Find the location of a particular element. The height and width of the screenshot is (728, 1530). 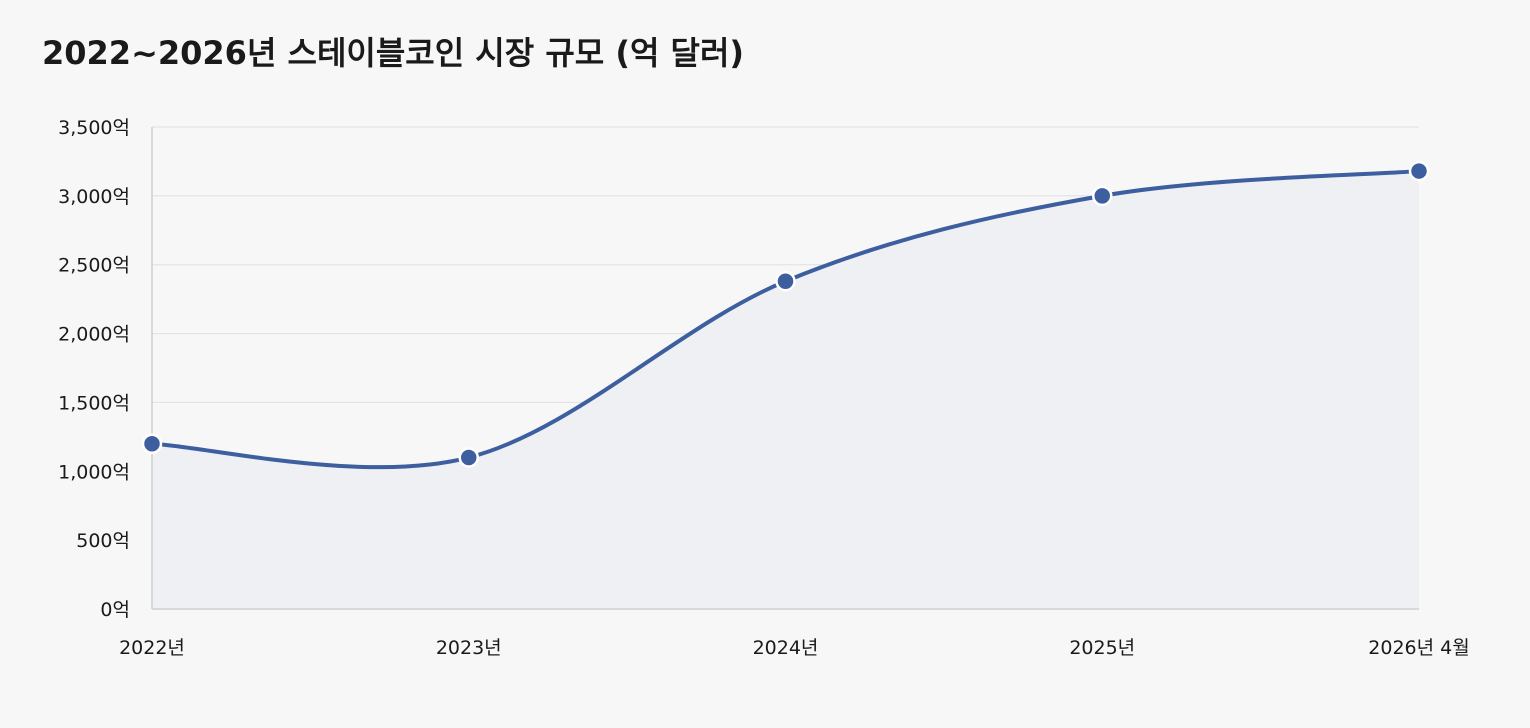

y-tick-label: 500억 is located at coordinates (103, 541).